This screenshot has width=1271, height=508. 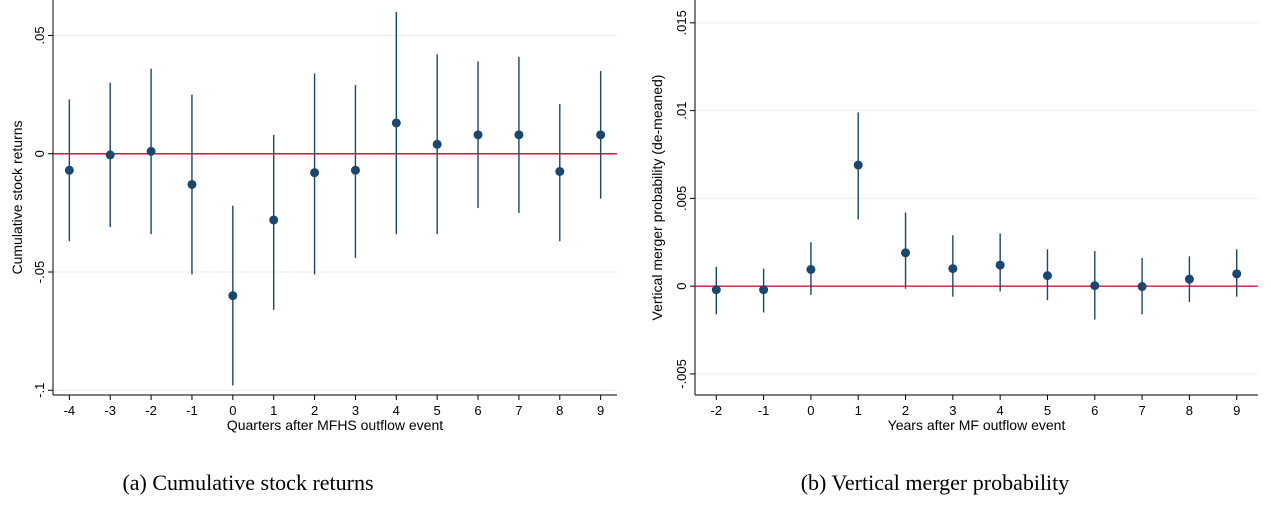 What do you see at coordinates (977, 425) in the screenshot?
I see `x-axis-title: Years after MF outflow event` at bounding box center [977, 425].